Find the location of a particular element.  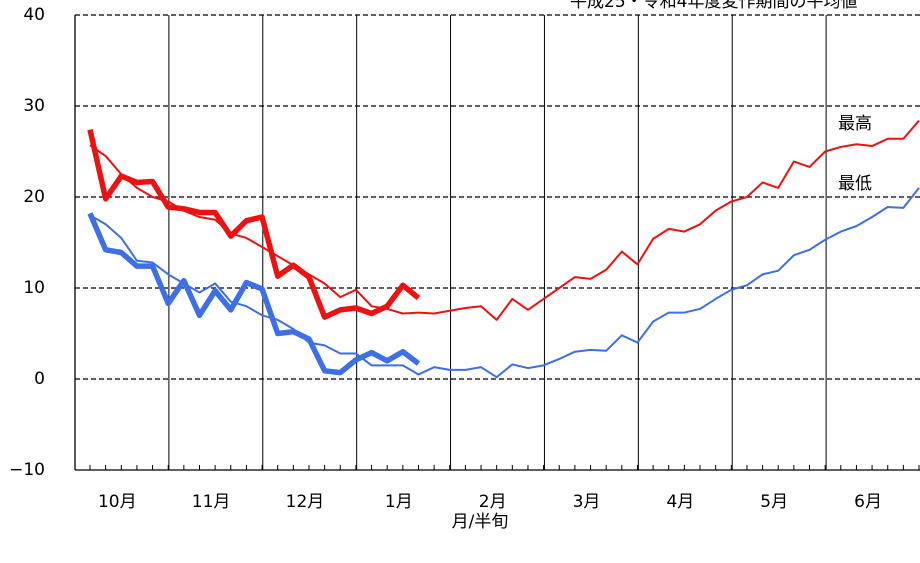

series-label: 最低 is located at coordinates (855, 184).